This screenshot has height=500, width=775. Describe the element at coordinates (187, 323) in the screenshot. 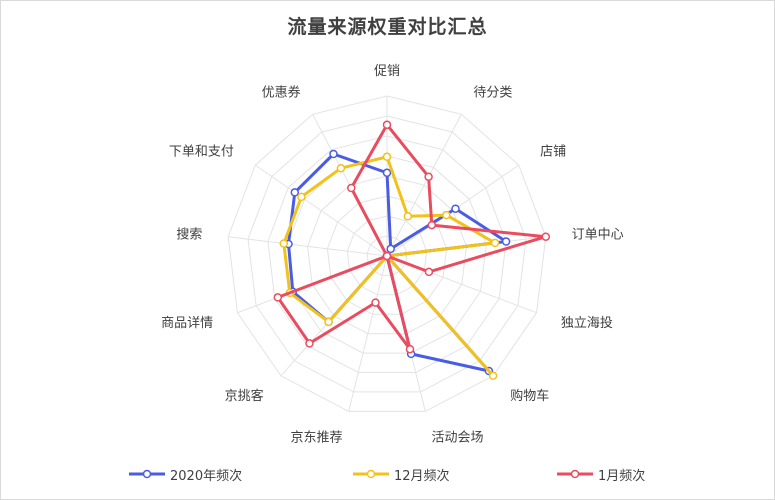

I see `category-label: 商品详情` at that location.